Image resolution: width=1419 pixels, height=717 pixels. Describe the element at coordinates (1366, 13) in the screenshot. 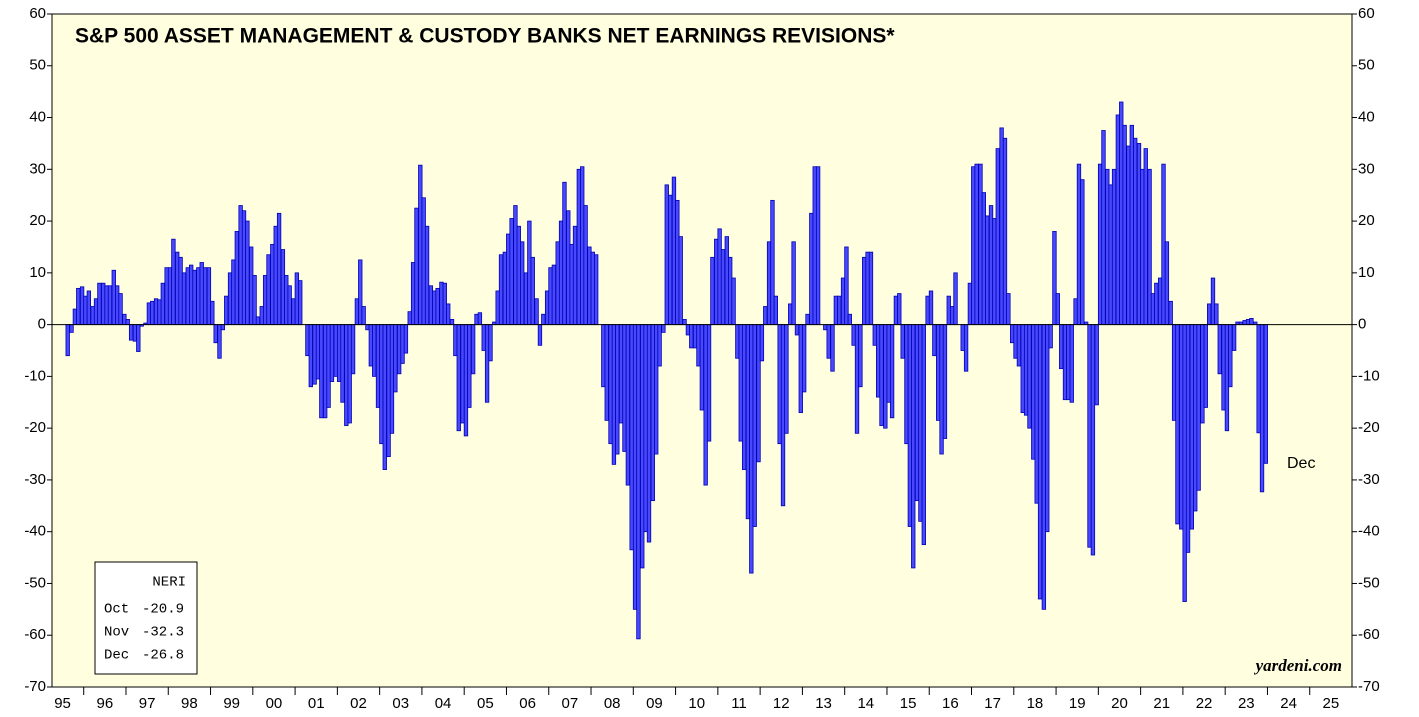

I see `y2-tick-label: 60` at that location.